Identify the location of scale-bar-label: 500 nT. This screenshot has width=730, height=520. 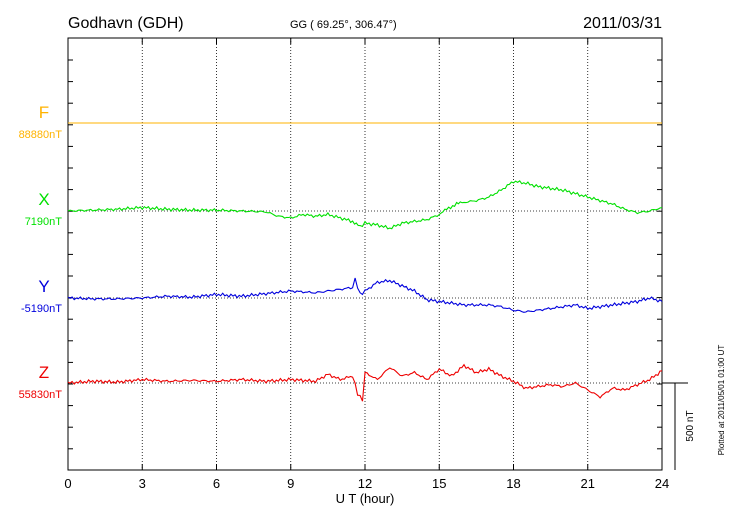
(690, 425).